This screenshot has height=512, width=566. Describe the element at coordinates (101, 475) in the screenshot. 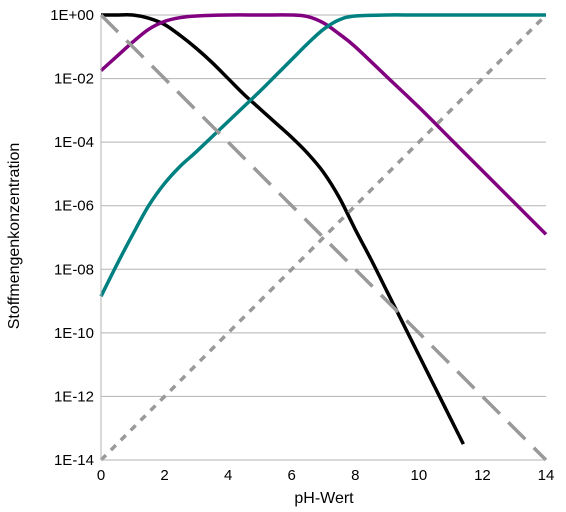

I see `x-tick-label: 0` at that location.